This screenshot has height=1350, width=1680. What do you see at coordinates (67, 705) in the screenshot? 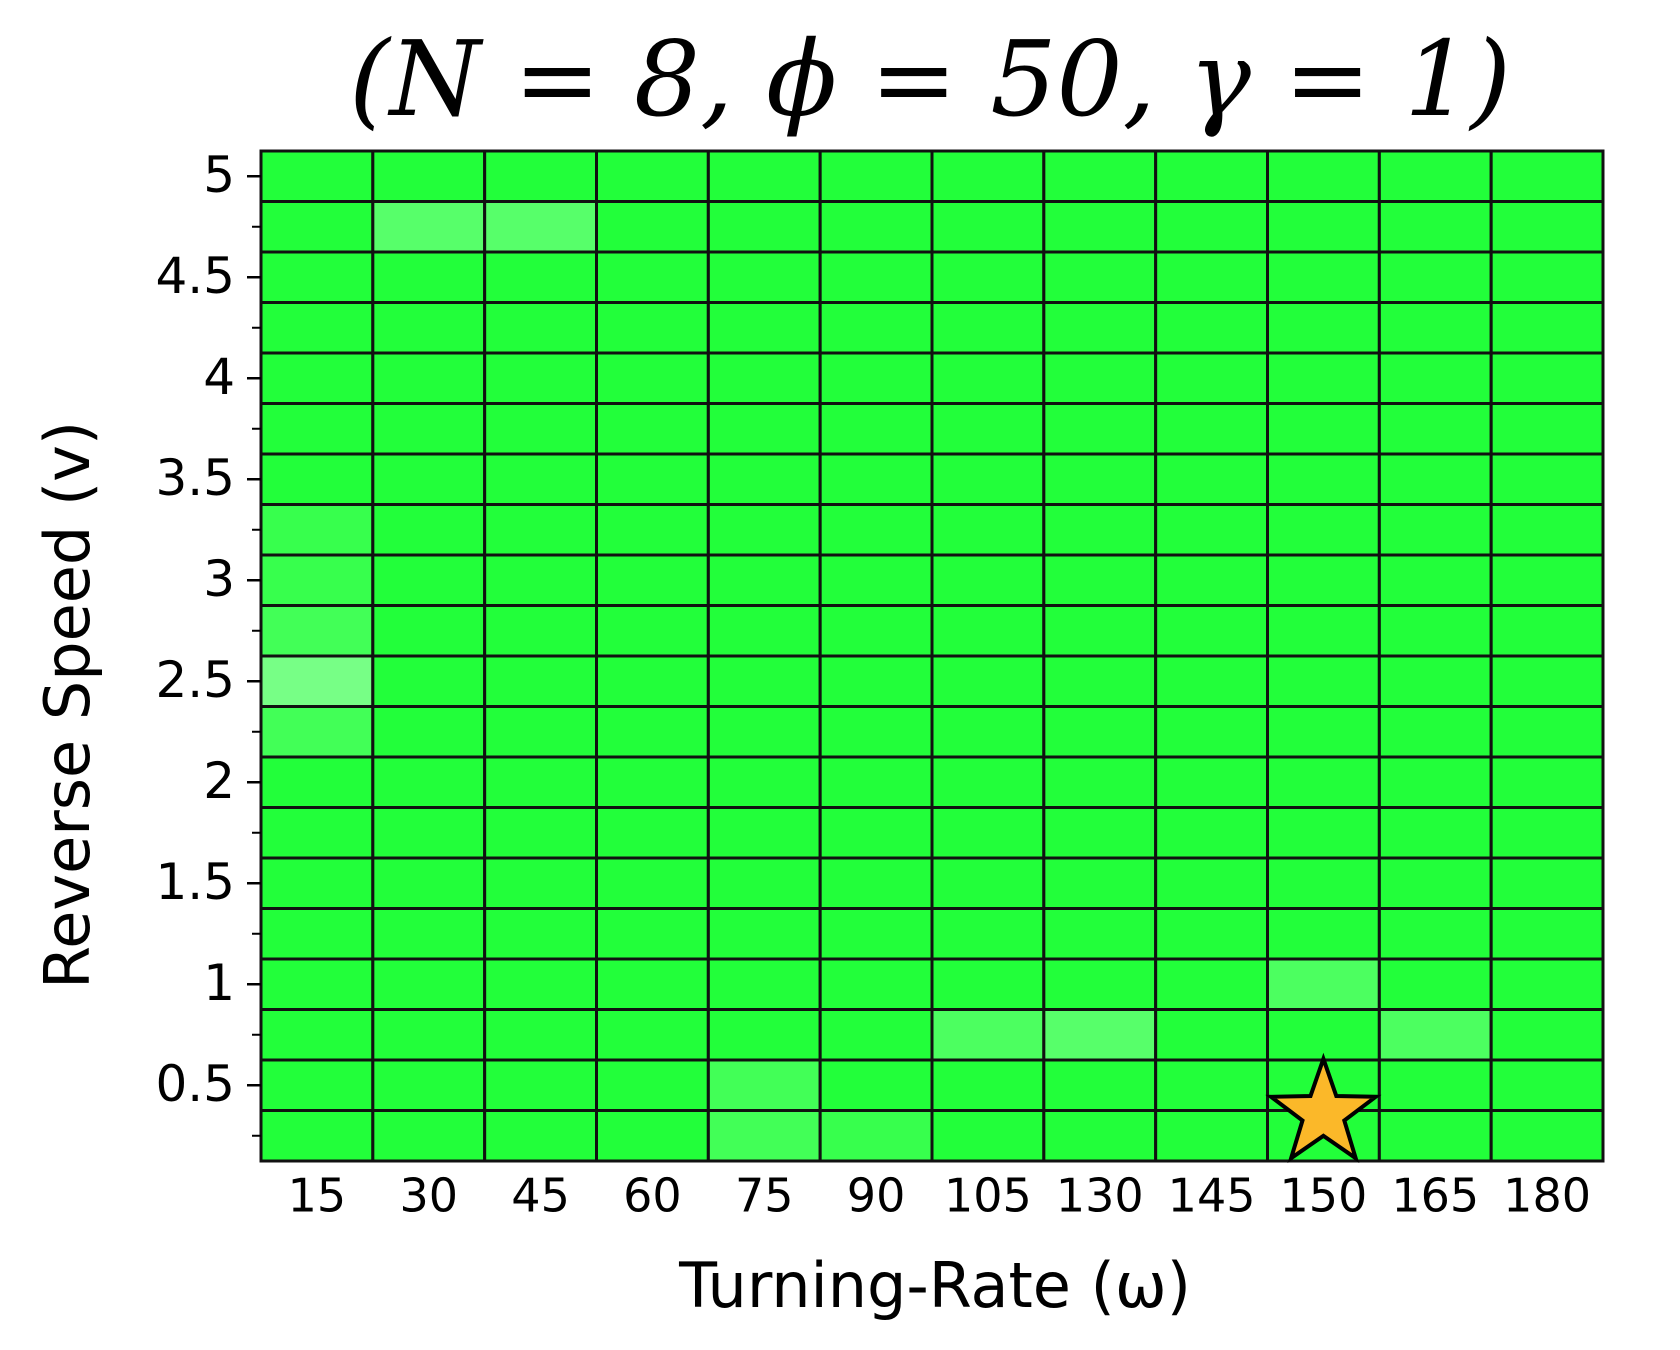
I see `y-axis-label: Reverse Speed (v)` at bounding box center [67, 705].